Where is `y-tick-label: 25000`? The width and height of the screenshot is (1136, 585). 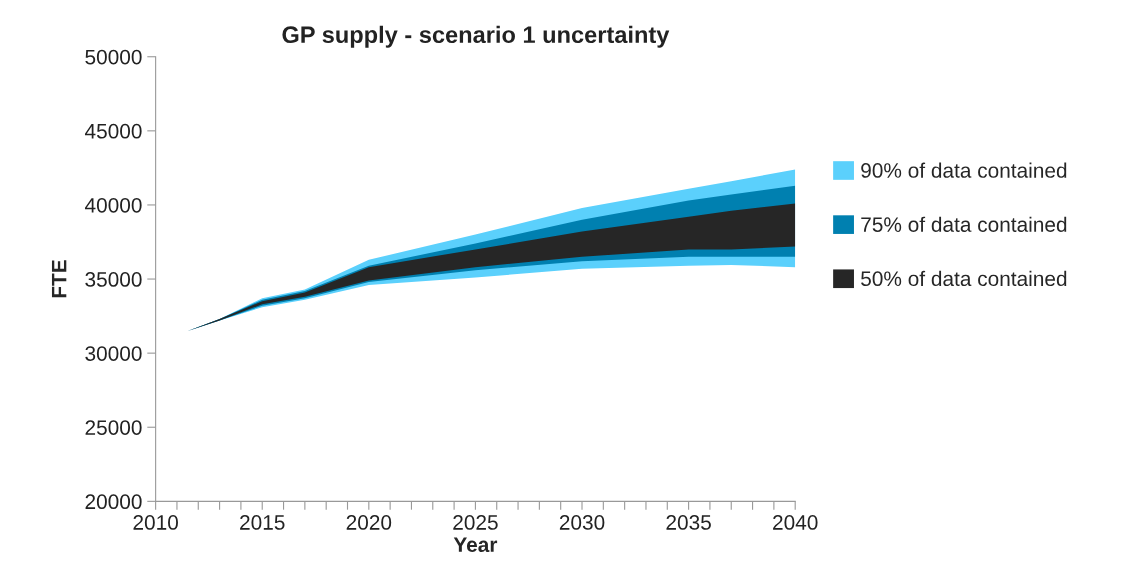 y-tick-label: 25000 is located at coordinates (113, 427).